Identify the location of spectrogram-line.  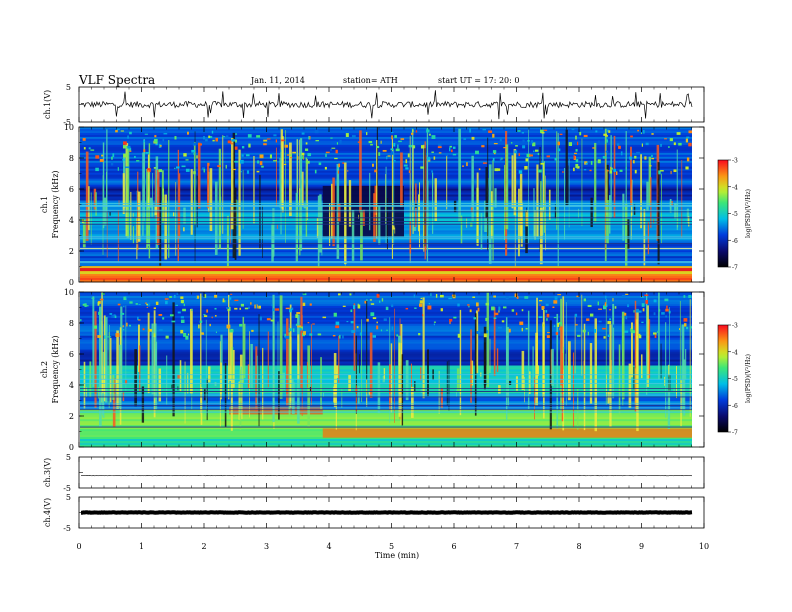
(386, 248).